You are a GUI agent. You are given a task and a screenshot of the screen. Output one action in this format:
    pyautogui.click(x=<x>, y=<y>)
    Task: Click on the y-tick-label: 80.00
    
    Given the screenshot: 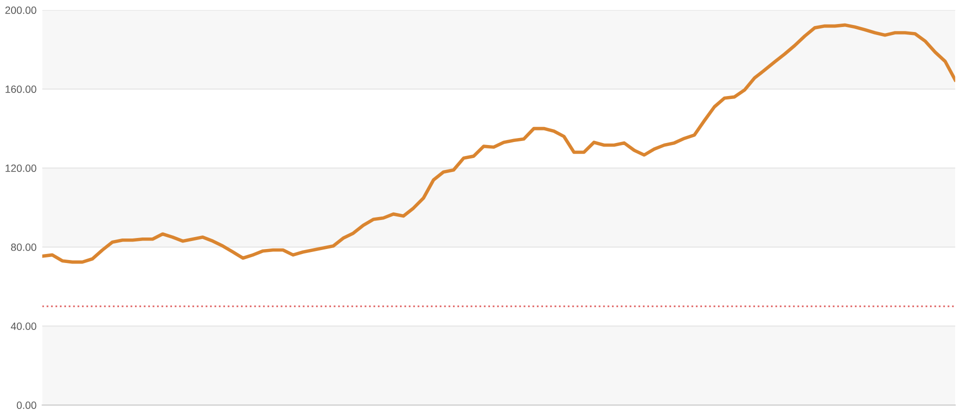 What is the action you would take?
    pyautogui.click(x=23, y=247)
    